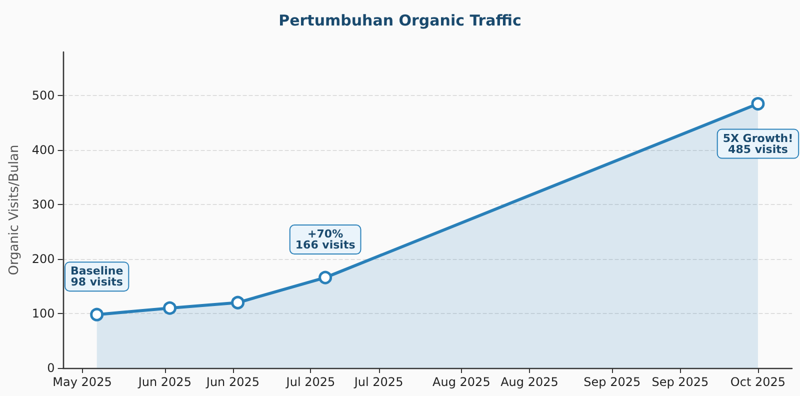 The image size is (800, 396). What do you see at coordinates (82, 382) in the screenshot?
I see `x-tick-label: May 2025` at bounding box center [82, 382].